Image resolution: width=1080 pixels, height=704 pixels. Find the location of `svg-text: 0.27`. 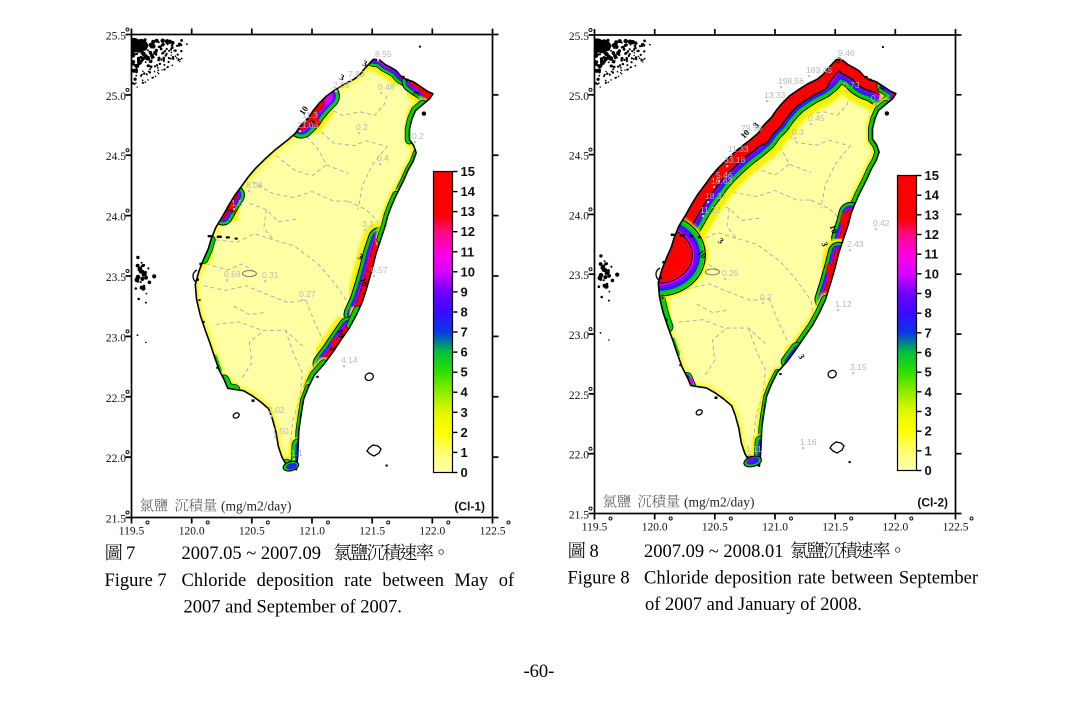

svg-text: 0.27 is located at coordinates (307, 294).